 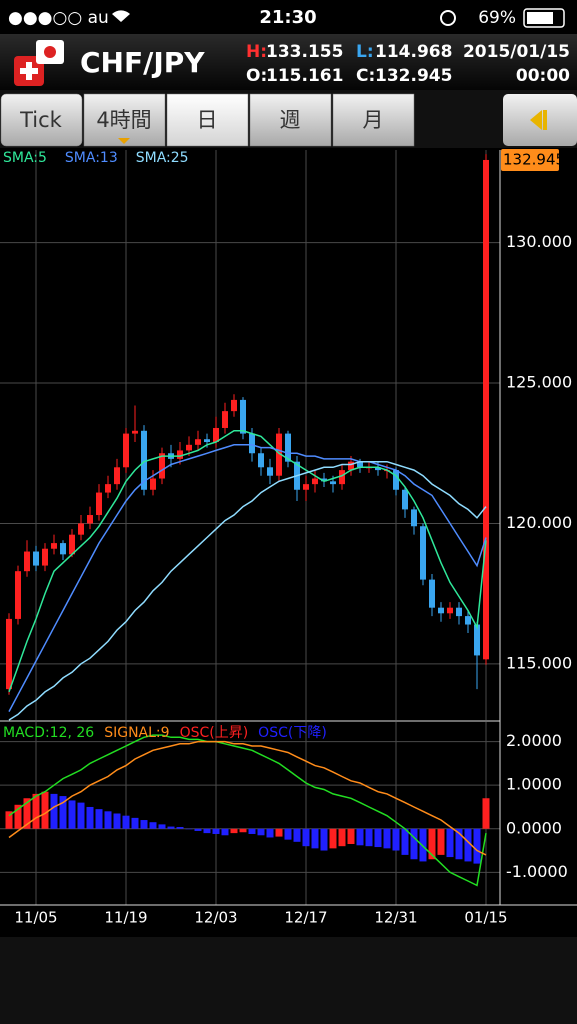 I want to click on date: 2015/01/15, so click(x=516, y=52).